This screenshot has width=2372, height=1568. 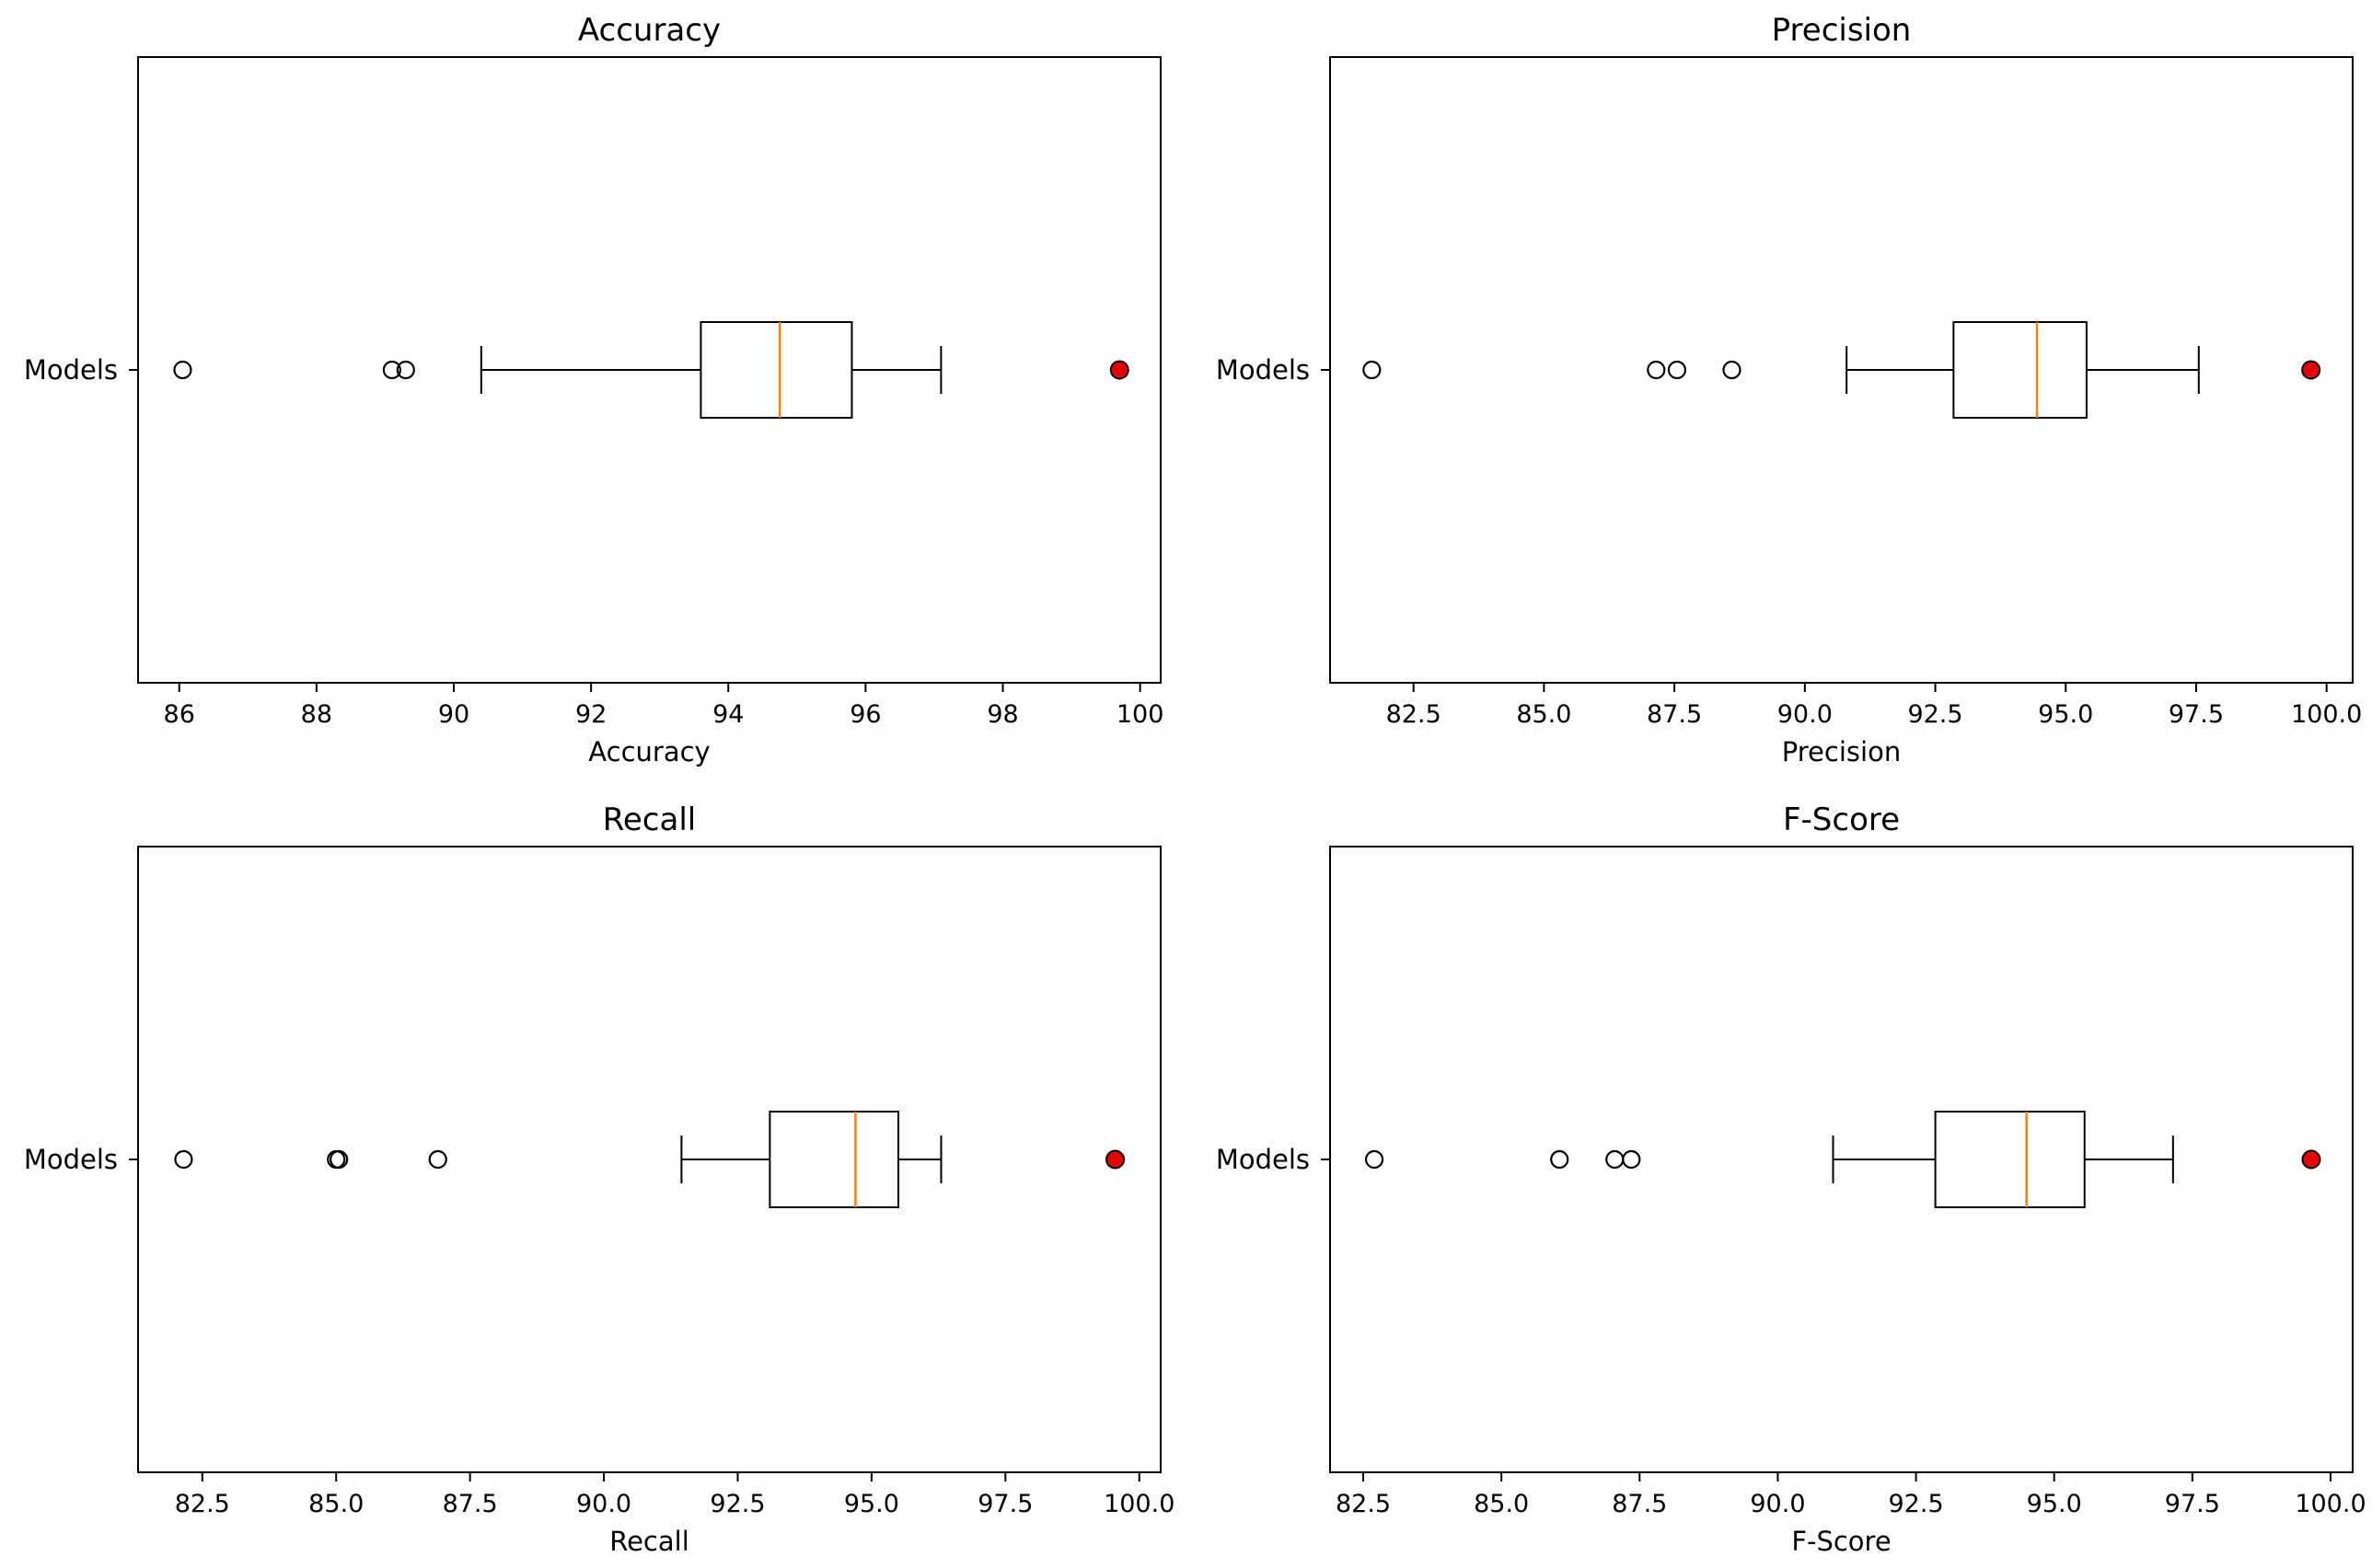 What do you see at coordinates (1140, 714) in the screenshot?
I see `x-tick-label: 100` at bounding box center [1140, 714].